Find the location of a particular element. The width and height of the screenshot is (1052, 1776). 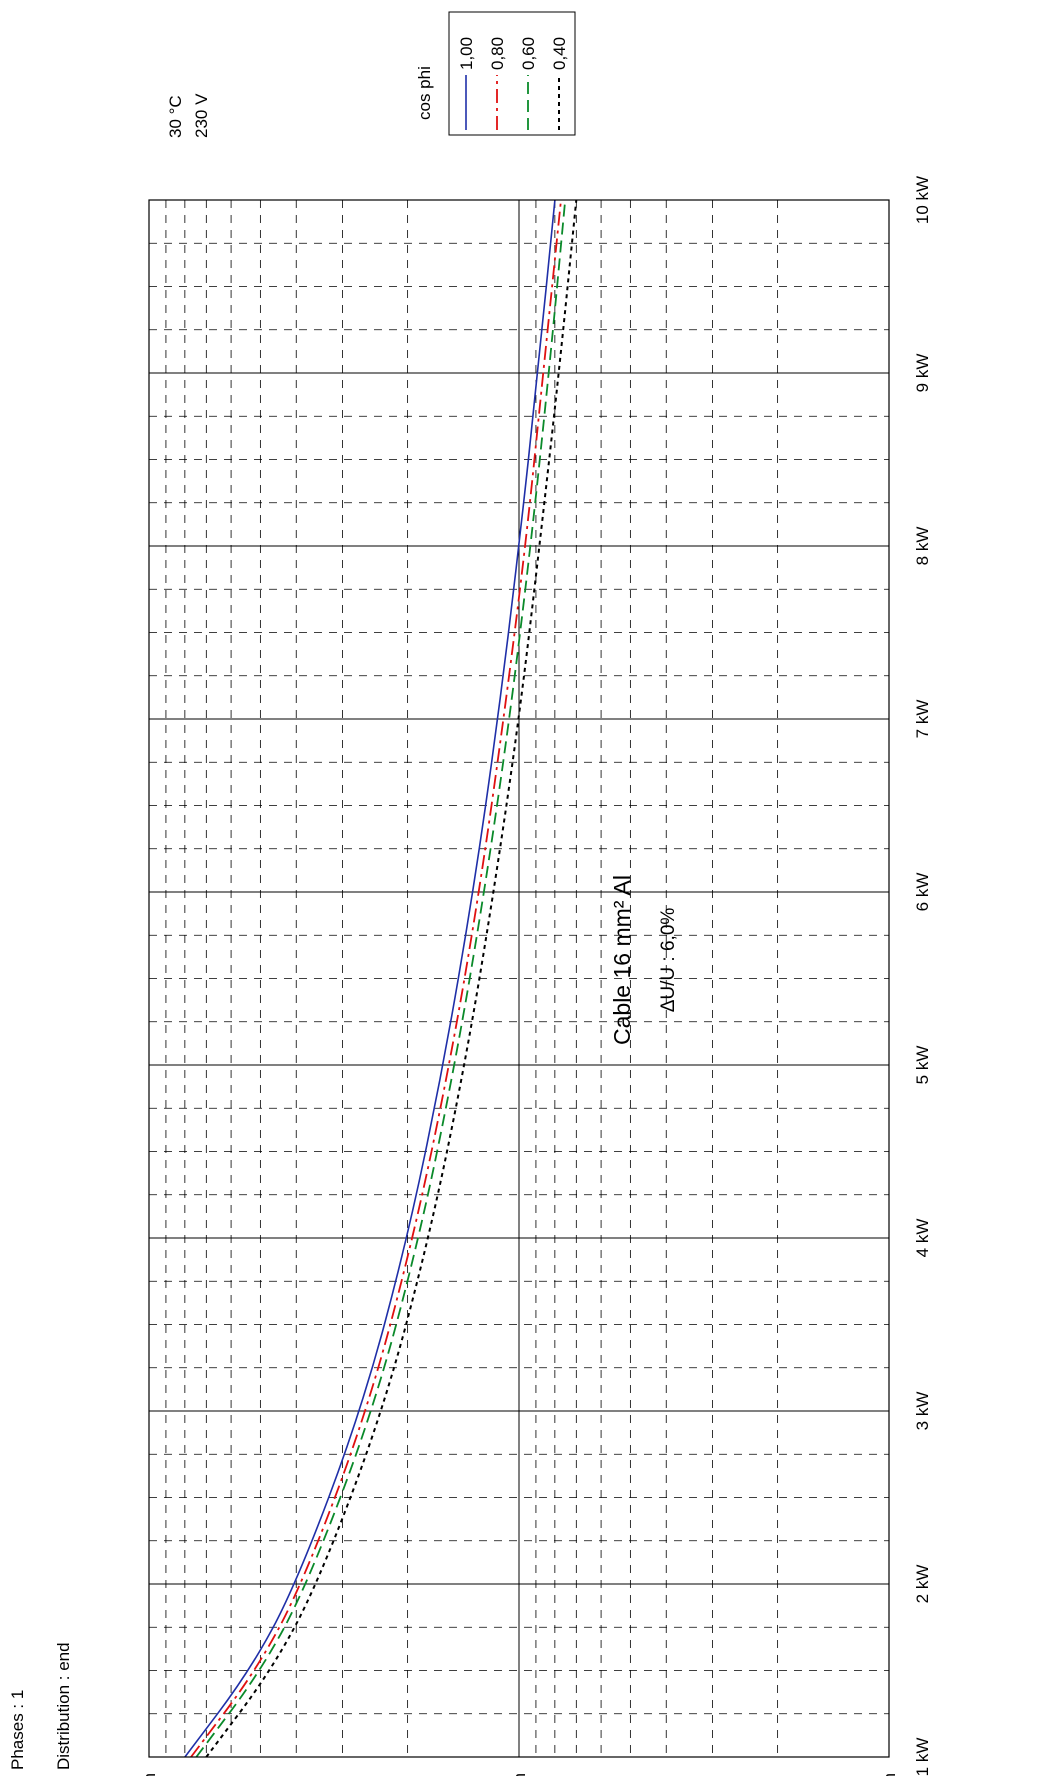

tick-label-power: 9 kW is located at coordinates (922, 373).